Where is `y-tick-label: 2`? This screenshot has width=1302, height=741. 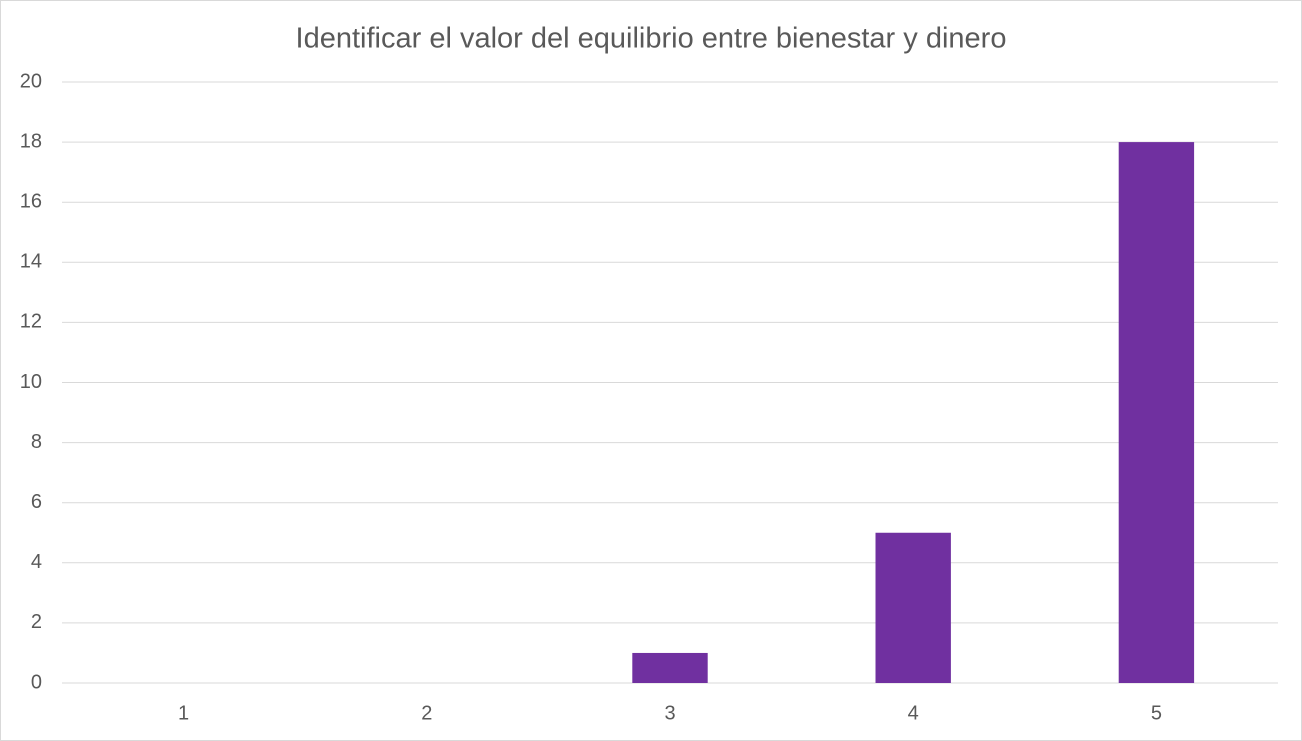
y-tick-label: 2 is located at coordinates (36, 622).